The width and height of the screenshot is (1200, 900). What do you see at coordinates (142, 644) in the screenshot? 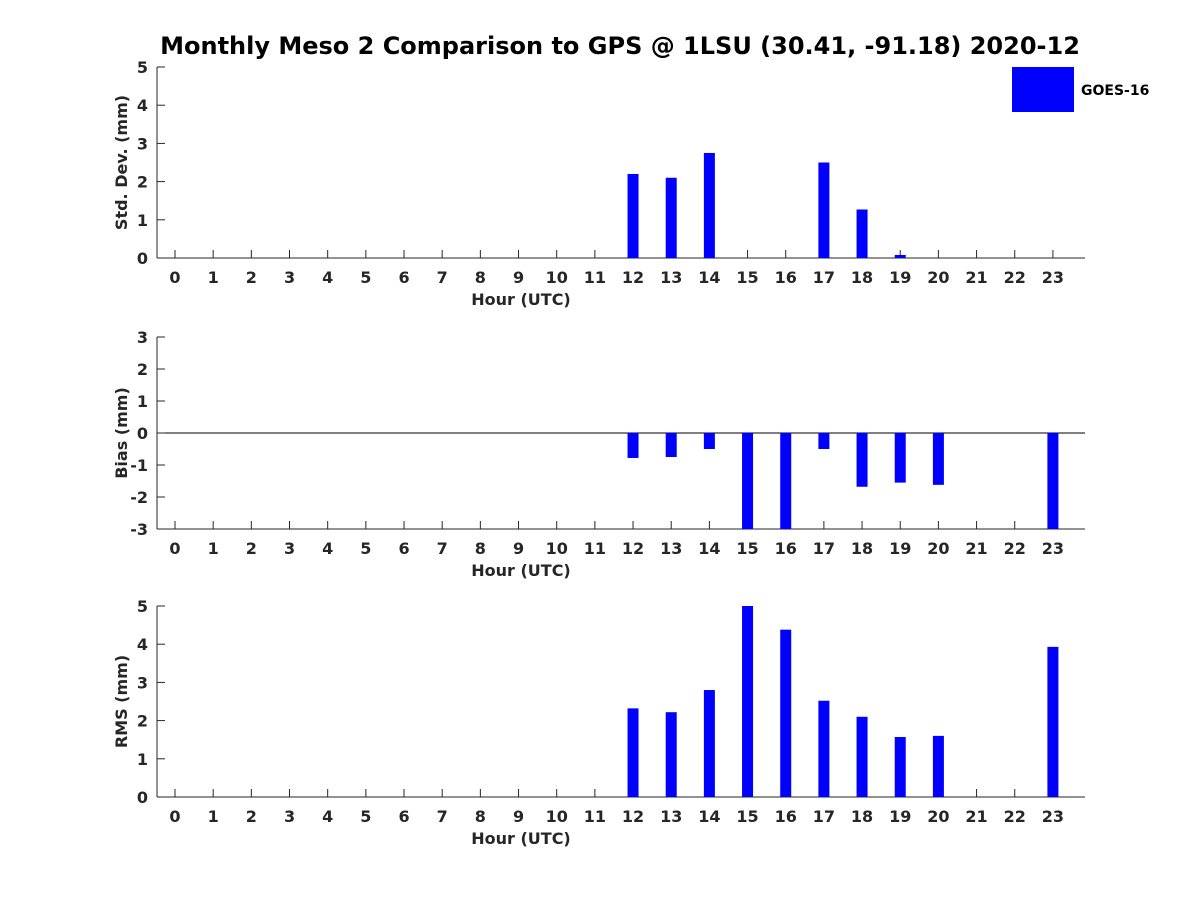
I see `y-tick-label: 4` at bounding box center [142, 644].